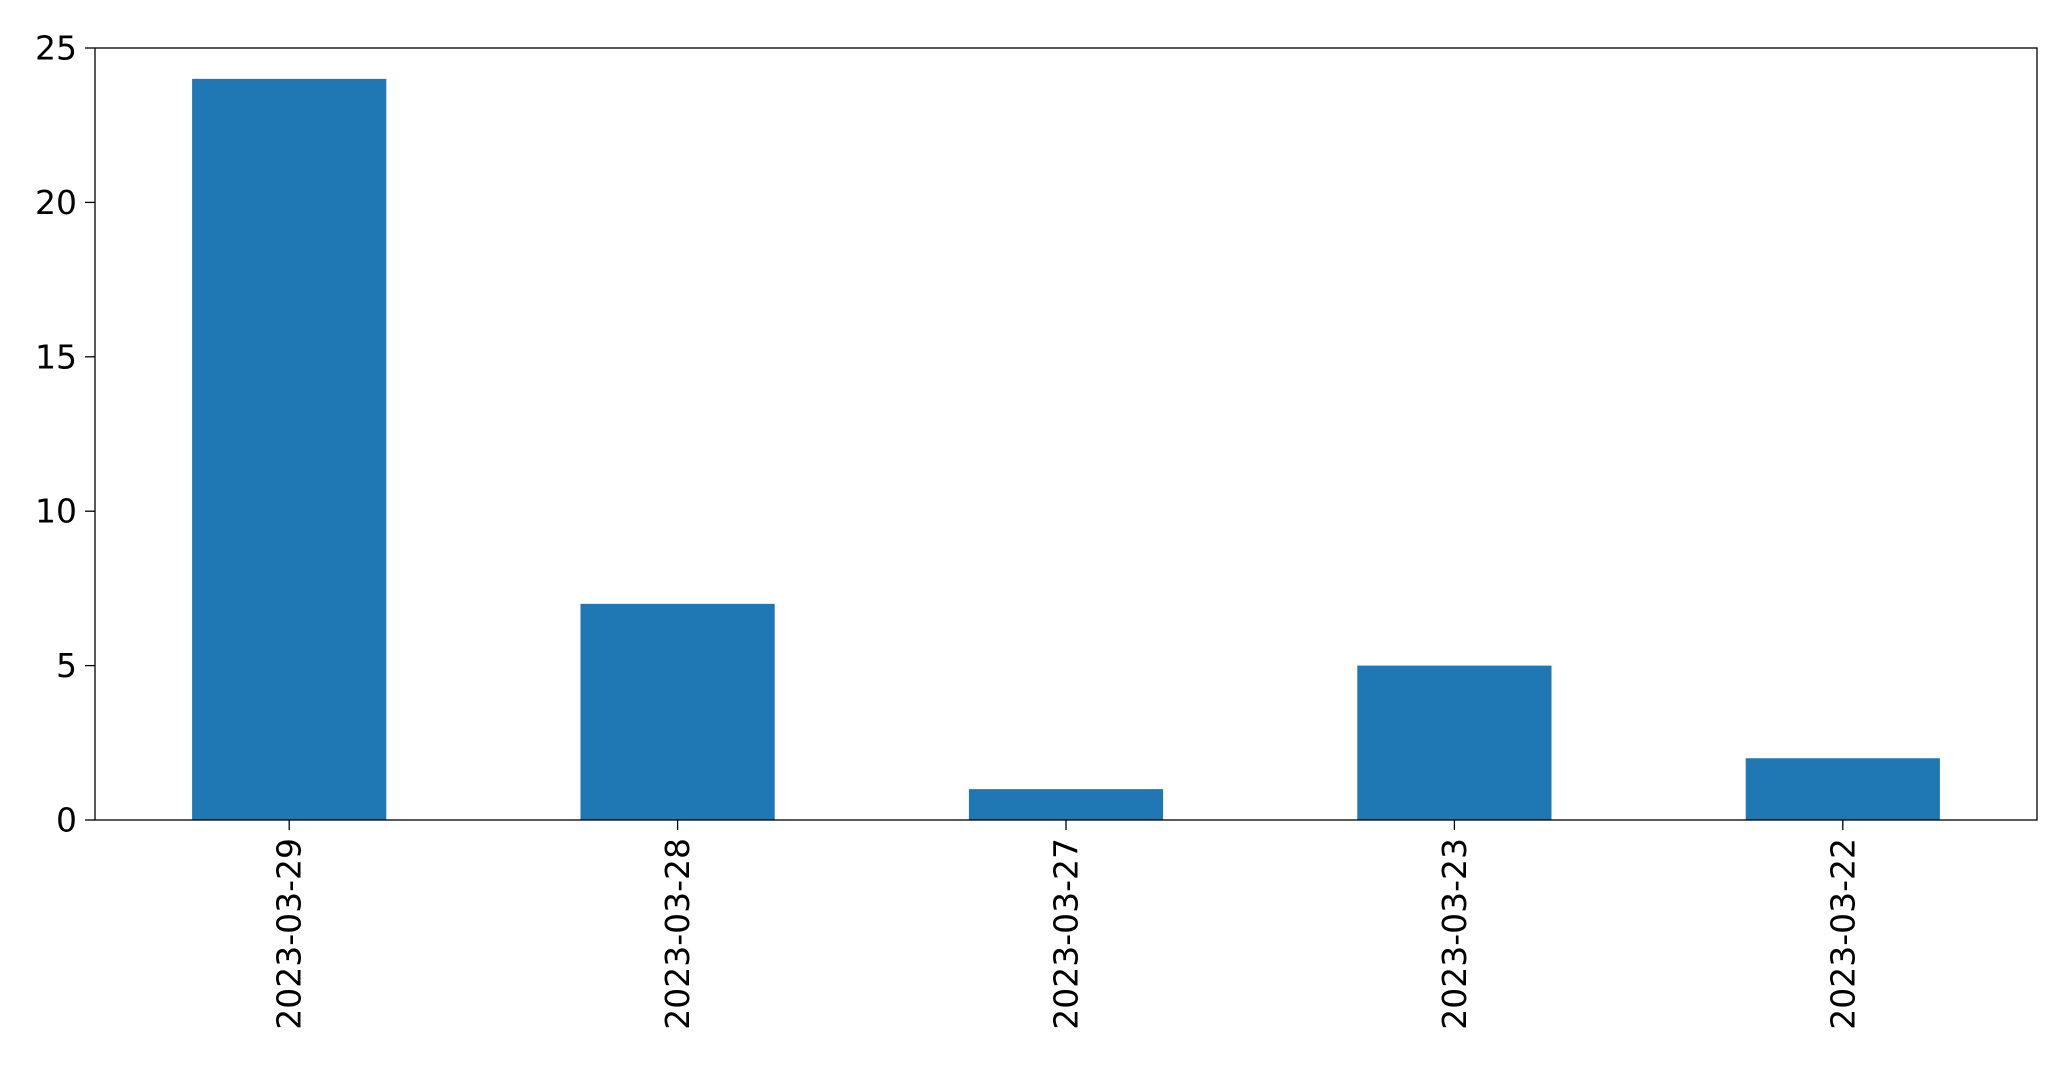 The height and width of the screenshot is (1069, 2071). Describe the element at coordinates (1842, 934) in the screenshot. I see `x-tick-label: 2023-03-22` at that location.